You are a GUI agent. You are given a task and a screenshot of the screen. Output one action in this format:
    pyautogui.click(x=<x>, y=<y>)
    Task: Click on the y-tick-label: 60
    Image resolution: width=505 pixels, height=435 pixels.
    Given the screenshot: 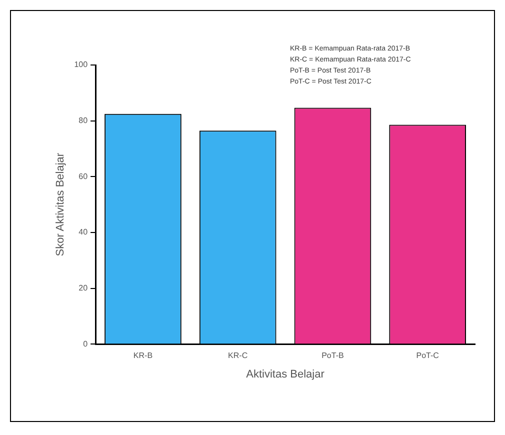 What is the action you would take?
    pyautogui.click(x=83, y=176)
    